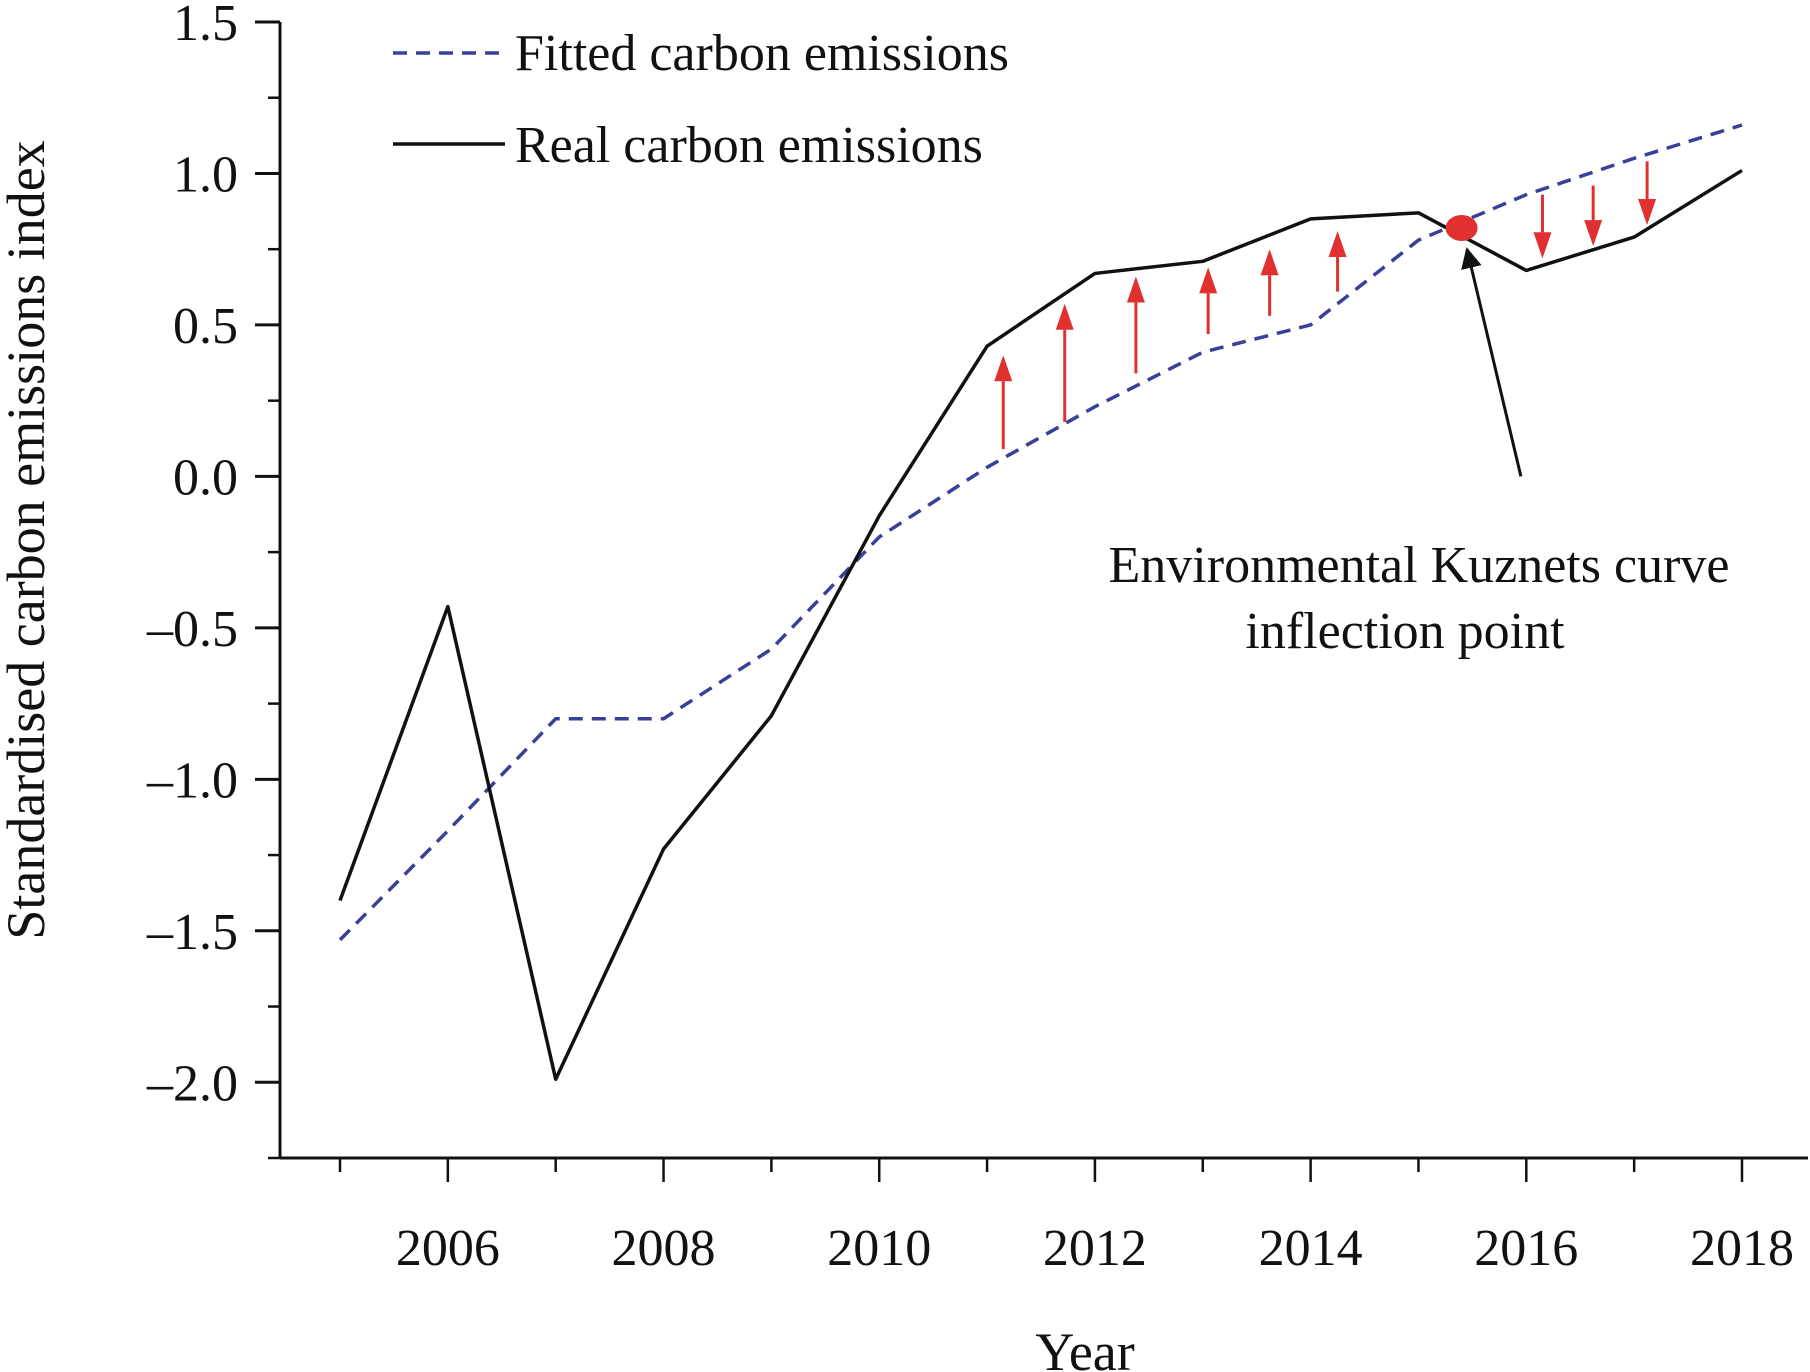 The image size is (1810, 1372). Describe the element at coordinates (205, 26) in the screenshot. I see `y-tick-label: 1.5` at that location.